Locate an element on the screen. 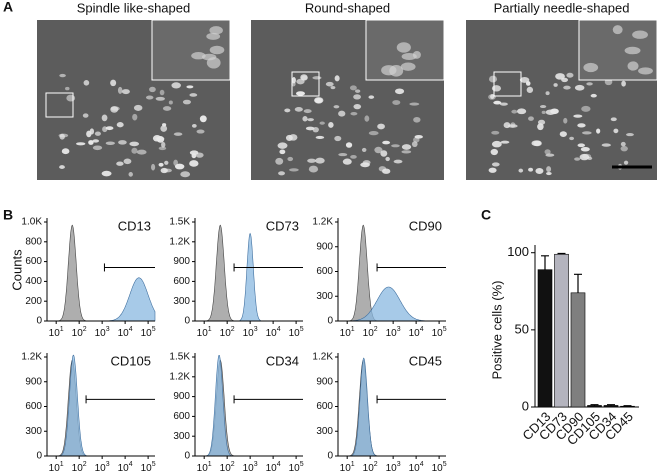 The width and height of the screenshot is (660, 475). y-tick-label: 400 is located at coordinates (33, 281).